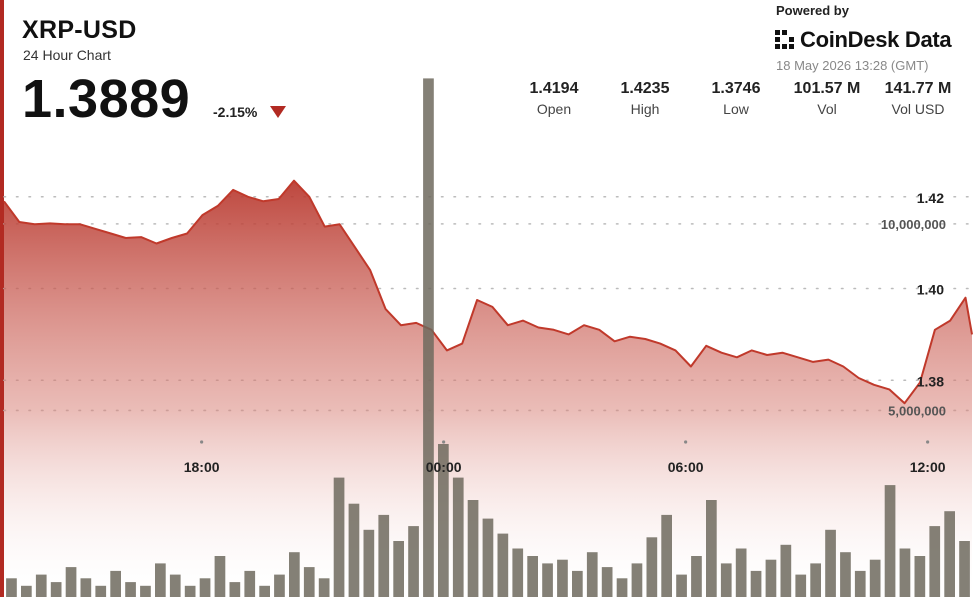 Image resolution: width=973 pixels, height=597 pixels. What do you see at coordinates (79, 30) in the screenshot?
I see `symbol-title: XRP-USD` at bounding box center [79, 30].